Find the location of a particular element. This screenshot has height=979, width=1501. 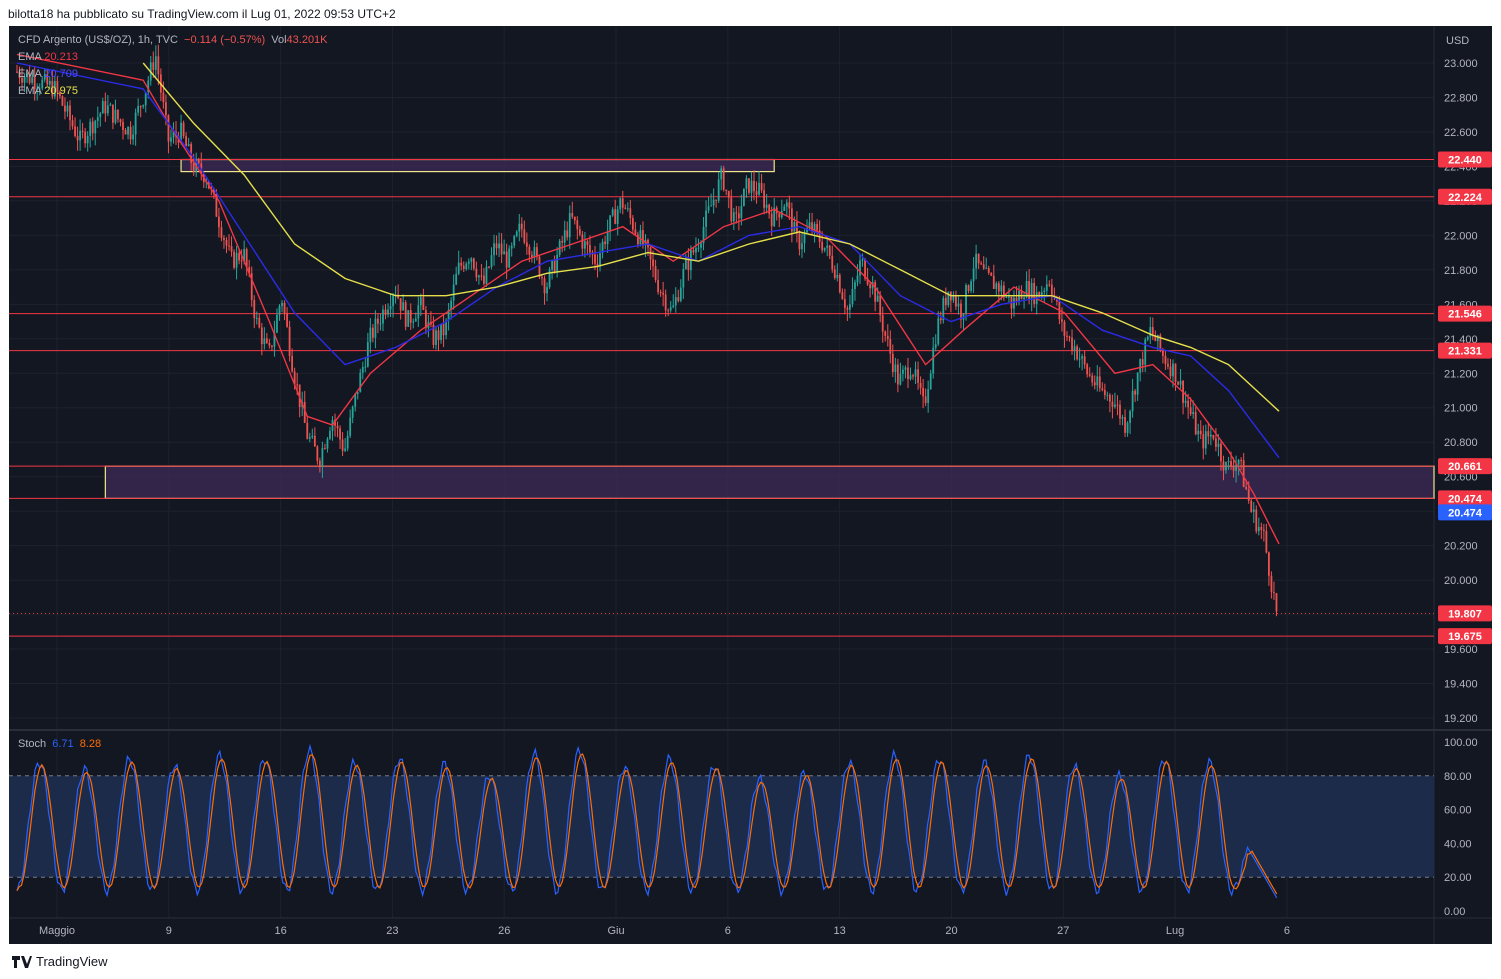

tradingview-logo: TradingView is located at coordinates (60, 961).